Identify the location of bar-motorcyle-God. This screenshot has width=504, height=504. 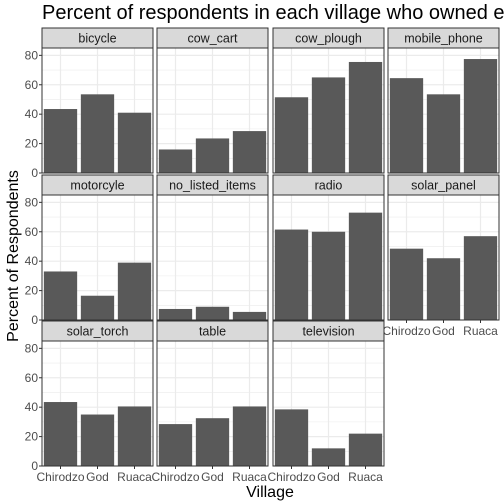
(97, 307).